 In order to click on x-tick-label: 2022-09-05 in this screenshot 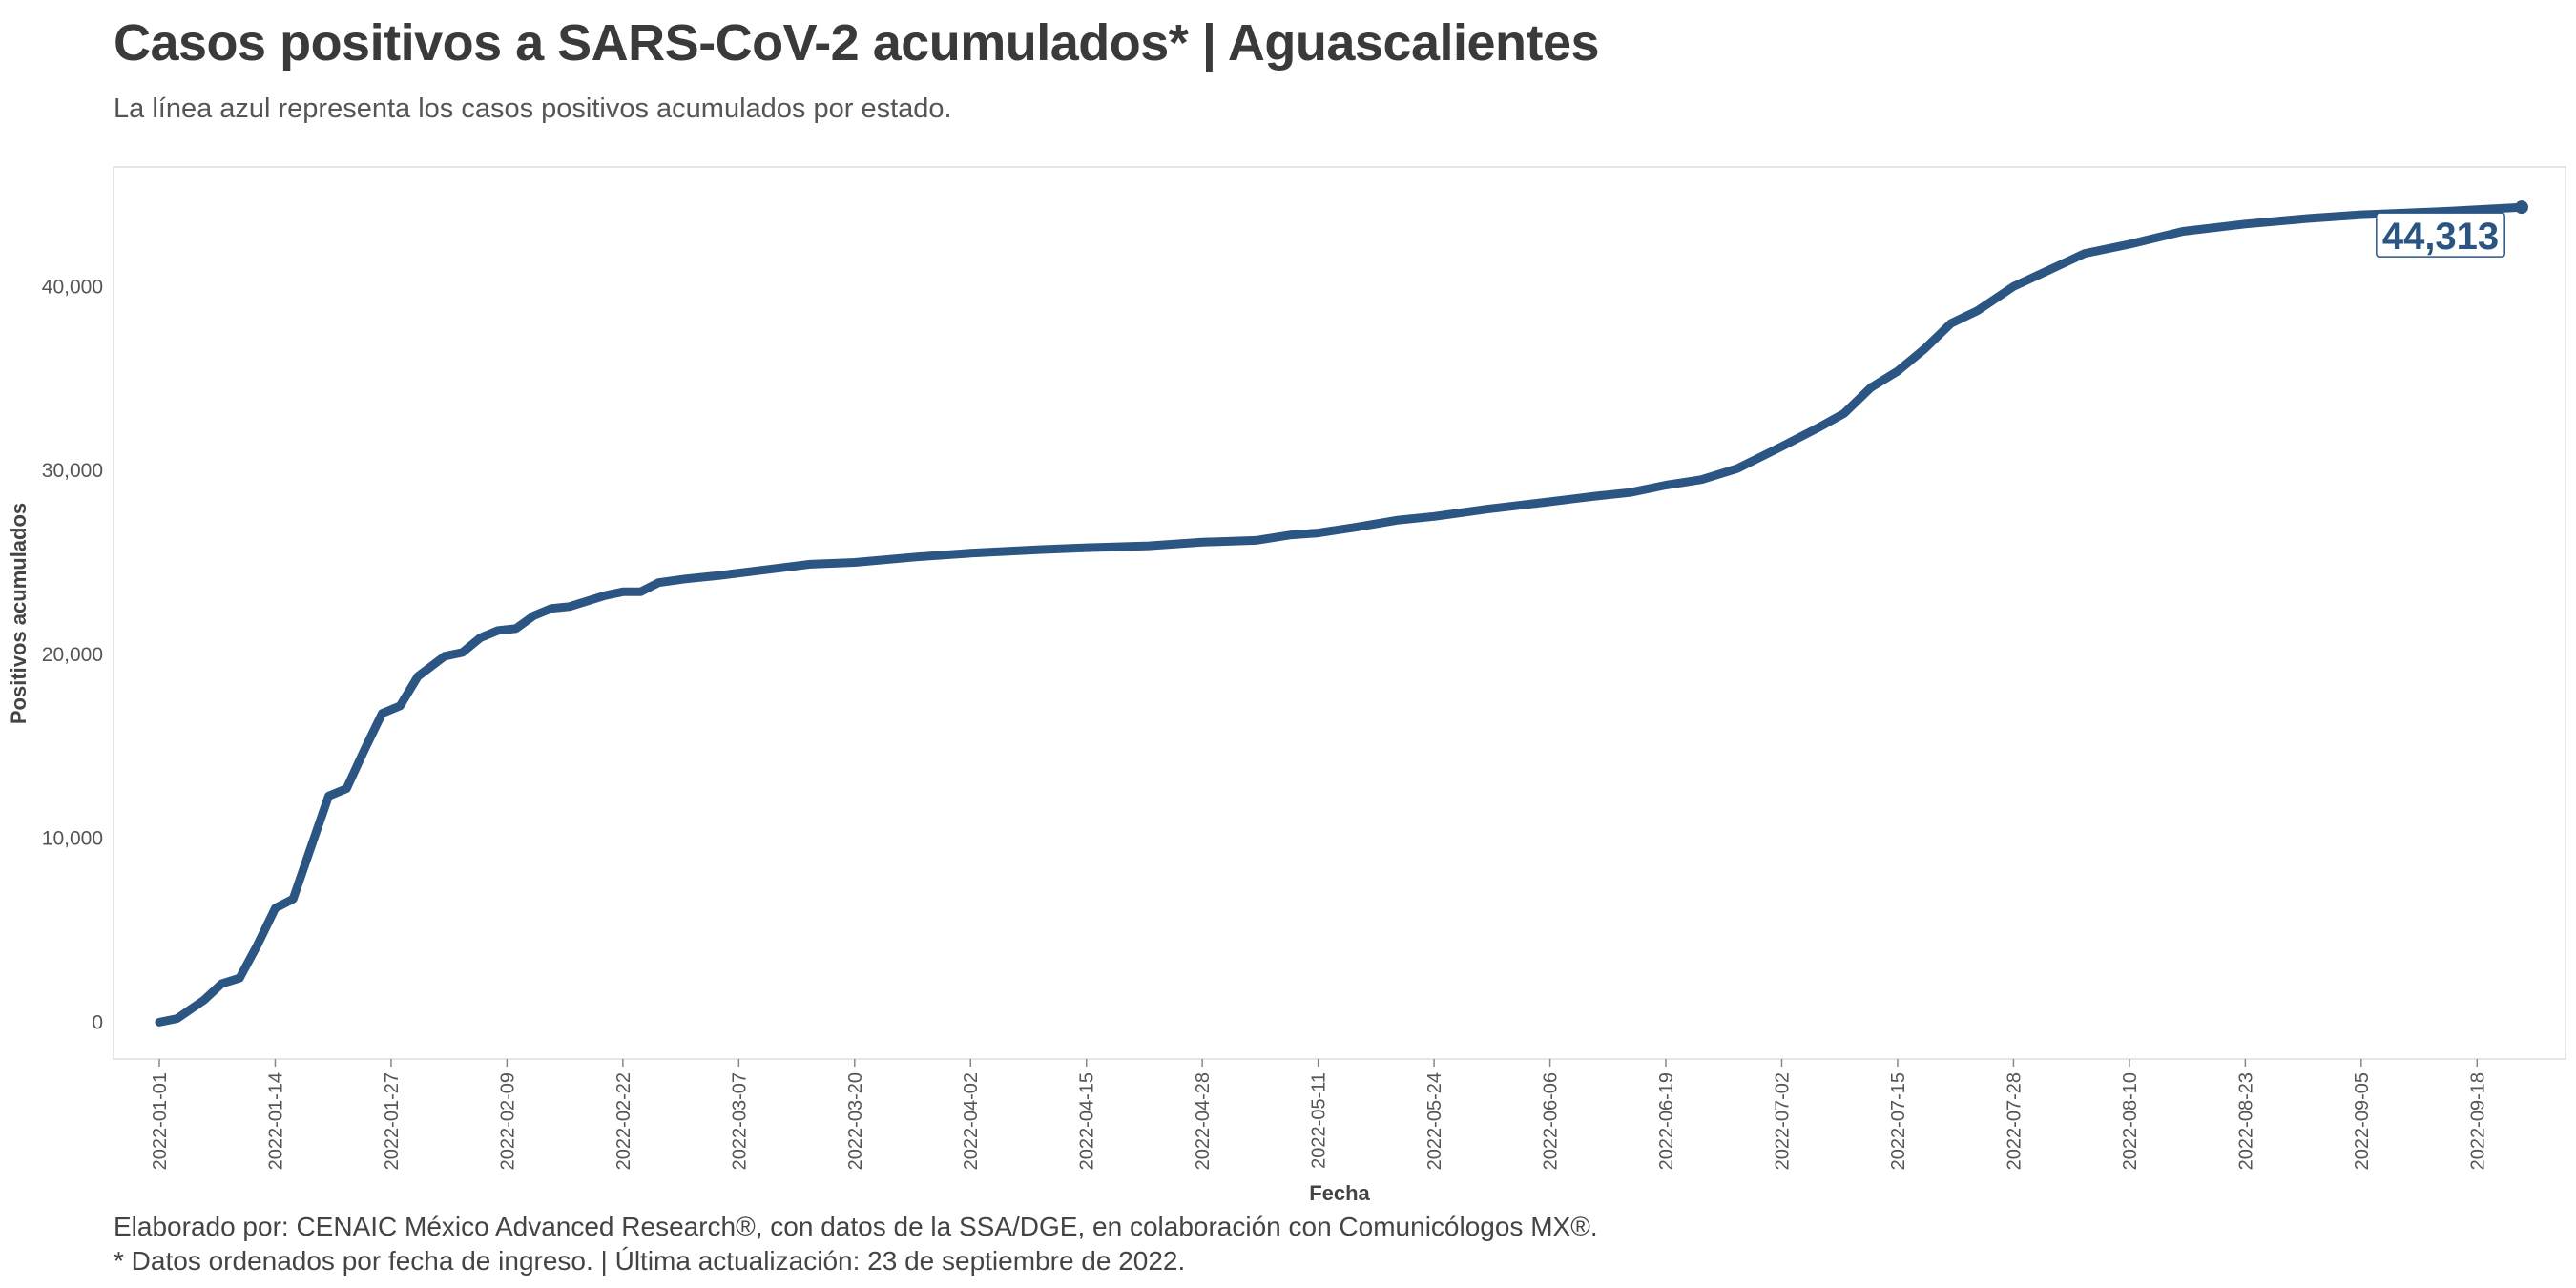, I will do `click(2362, 1121)`.